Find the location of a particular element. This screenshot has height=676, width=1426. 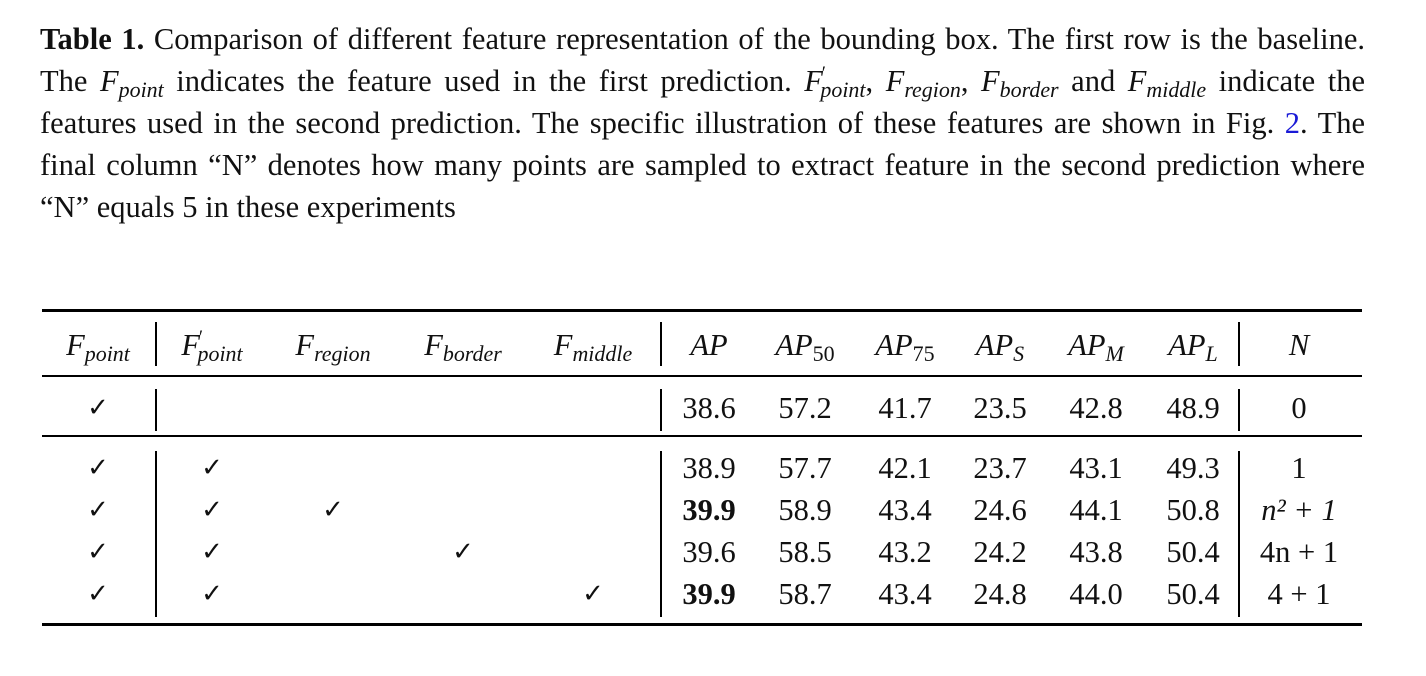

row1-fpoint-check: ✓ is located at coordinates (98, 468).